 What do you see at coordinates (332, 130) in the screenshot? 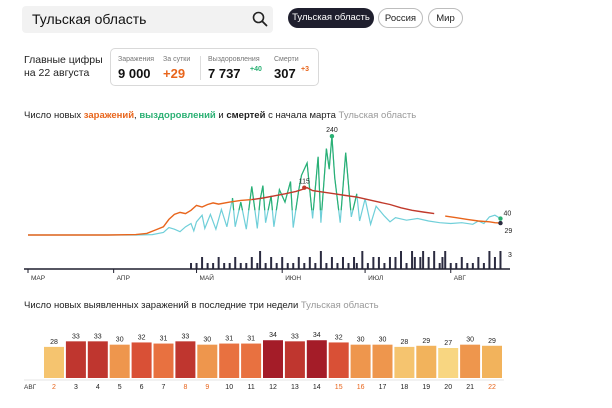
I see `annotation-label-240: 240` at bounding box center [332, 130].